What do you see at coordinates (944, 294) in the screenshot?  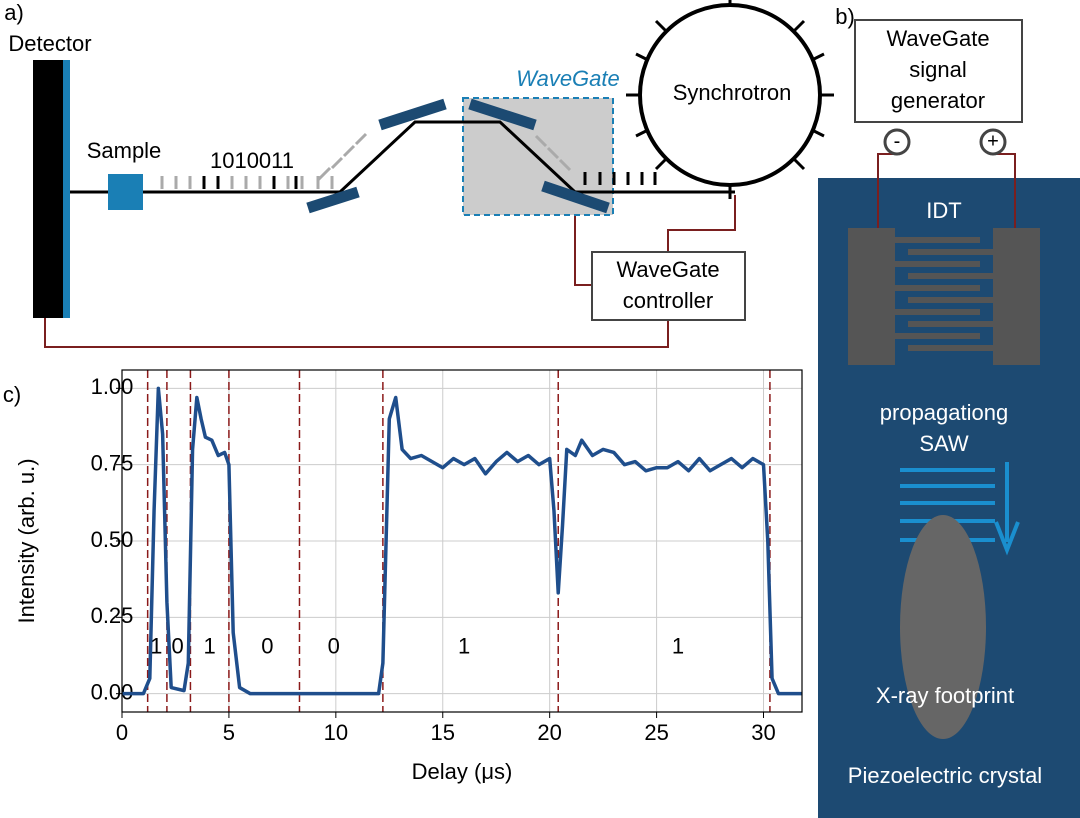 I see `idt-fingers` at bounding box center [944, 294].